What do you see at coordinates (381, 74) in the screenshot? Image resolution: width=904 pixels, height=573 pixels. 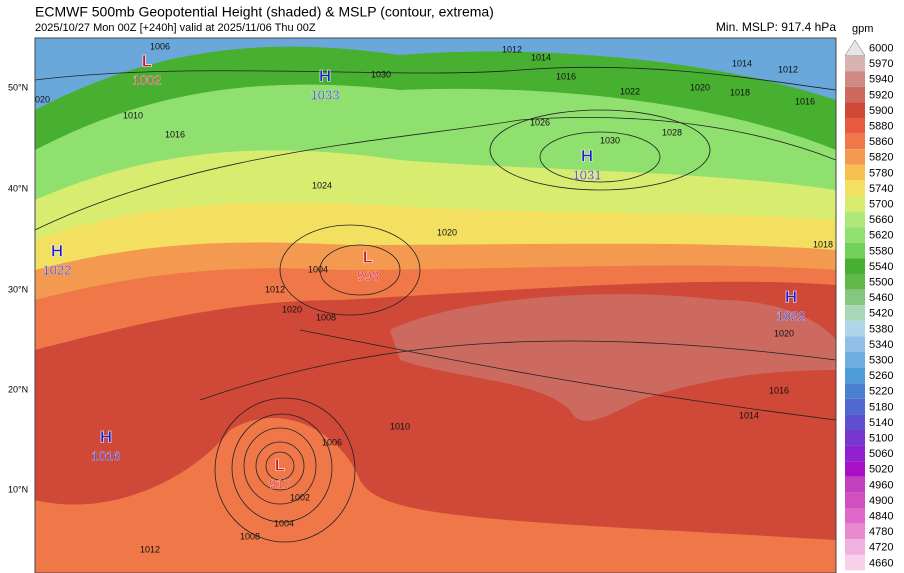 I see `contour-label: 1030` at bounding box center [381, 74].